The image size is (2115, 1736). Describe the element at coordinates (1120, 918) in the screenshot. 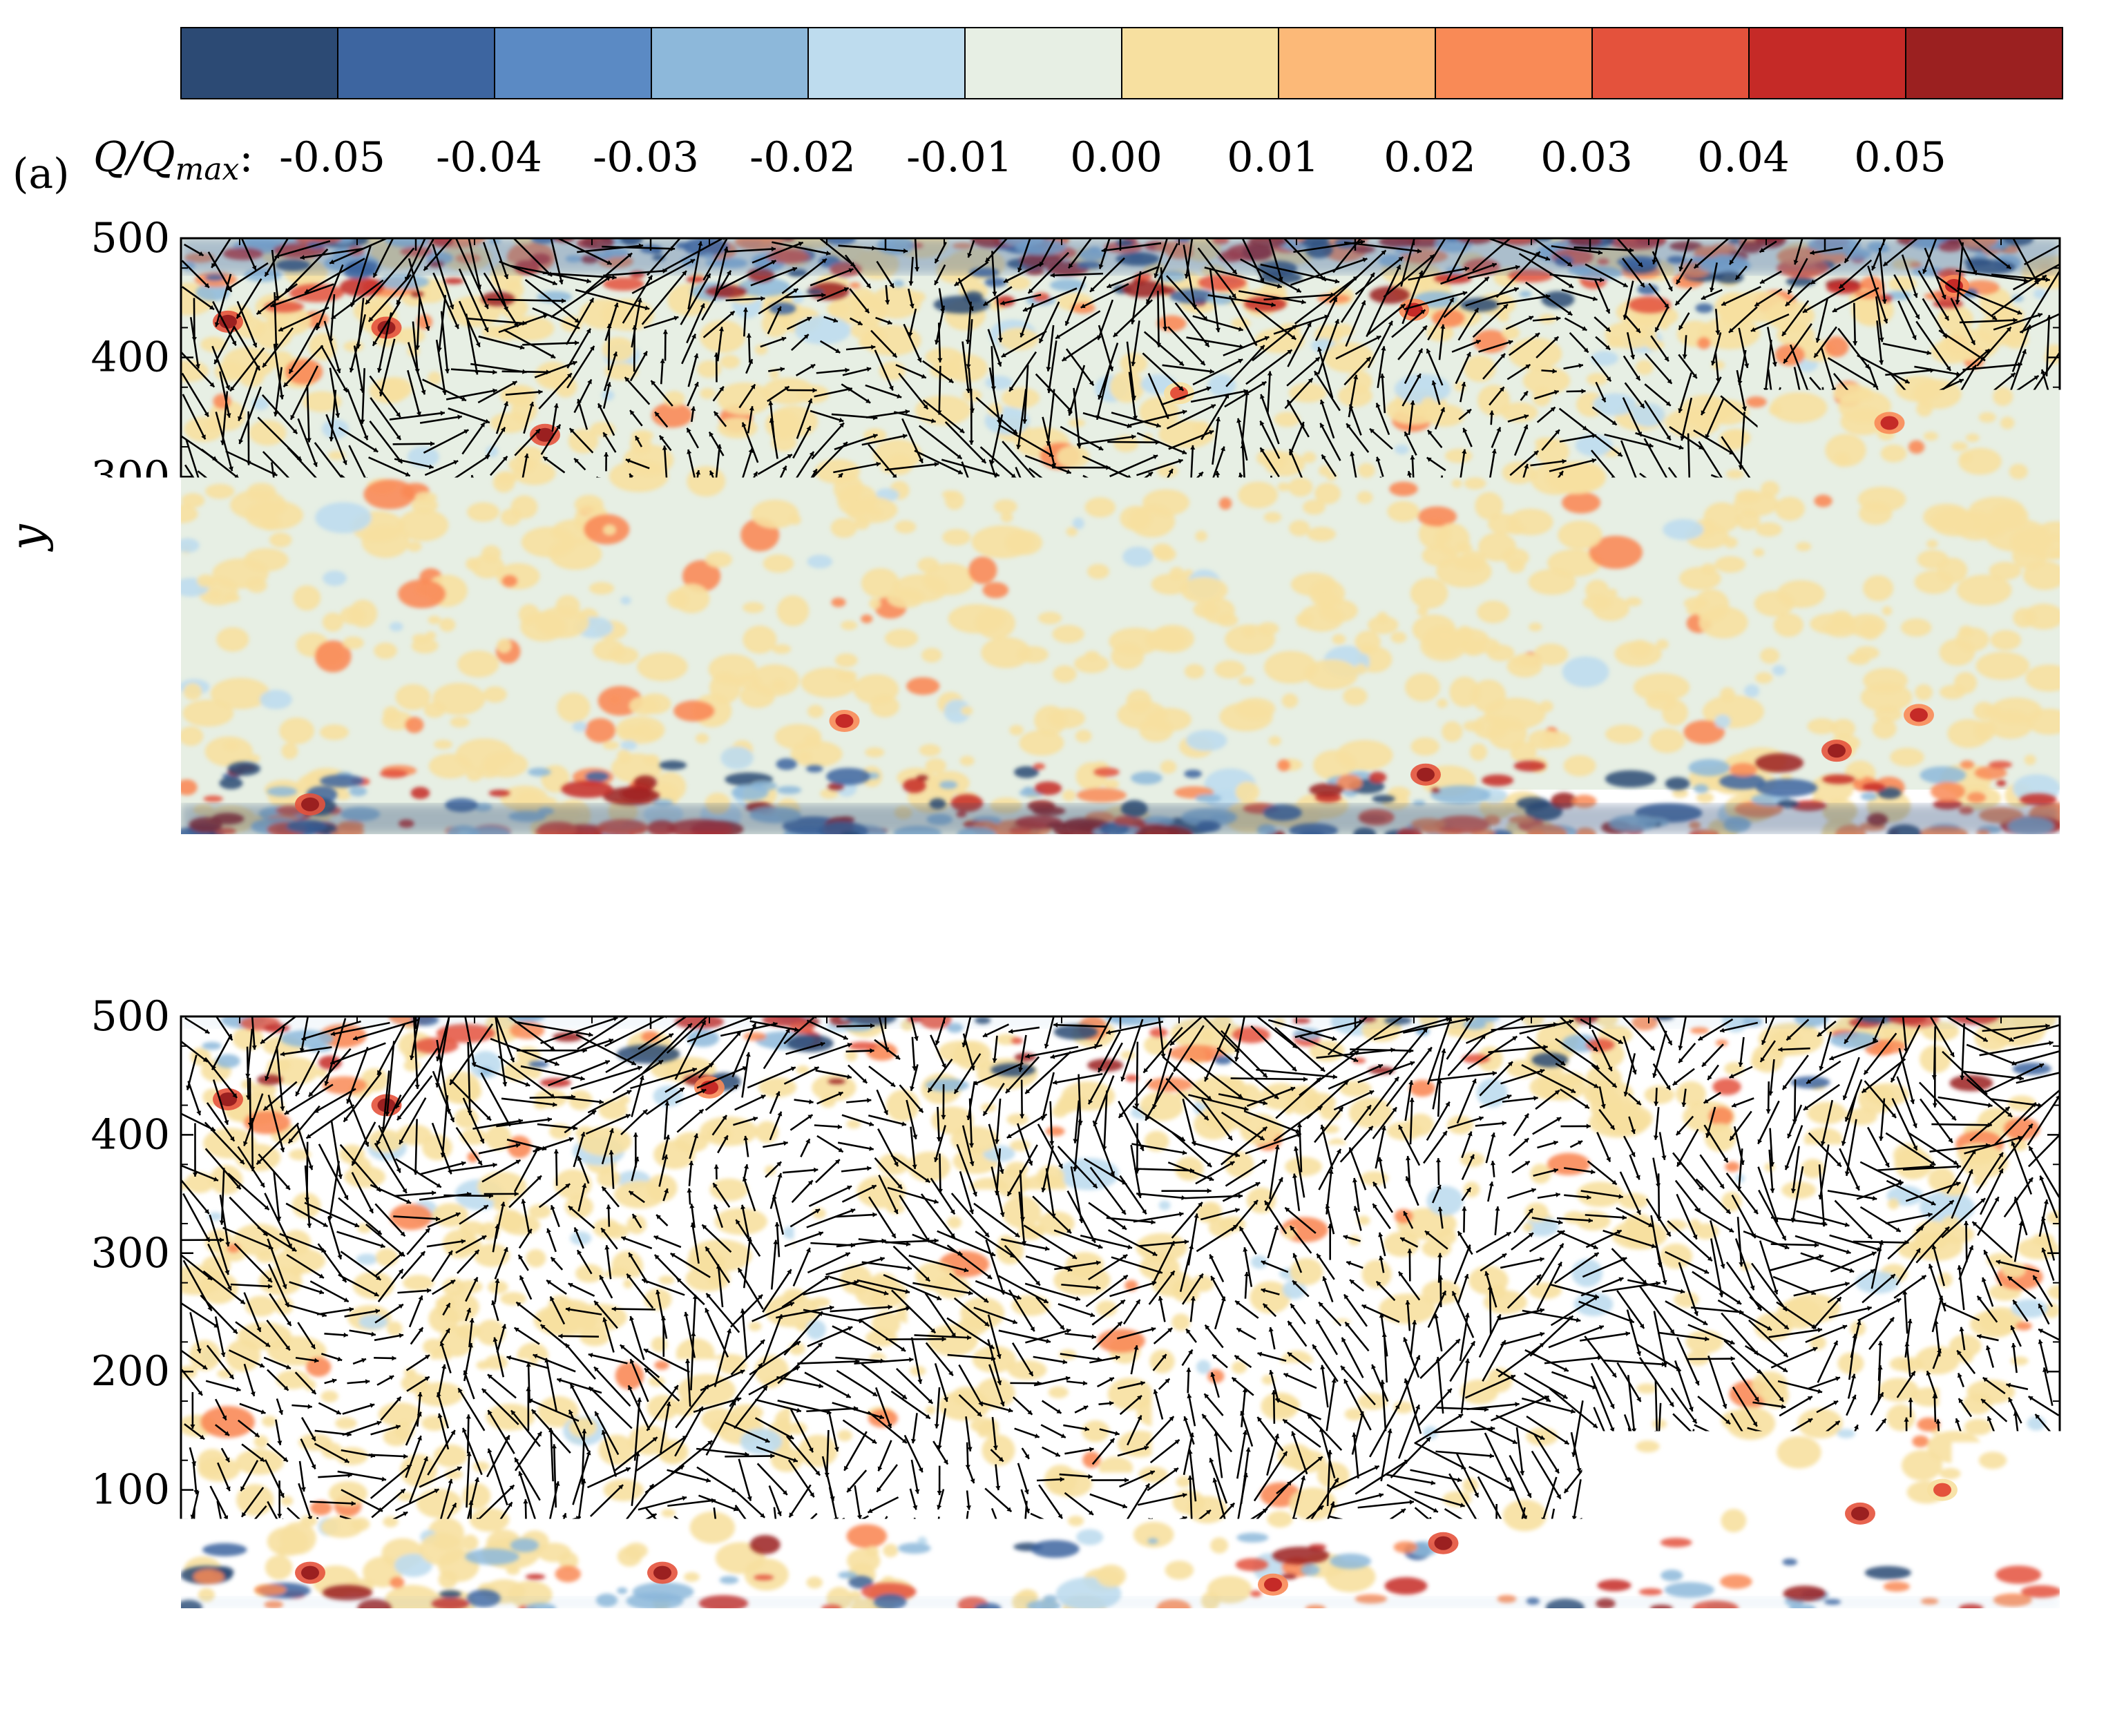

I see `panel-a-xlabel: x` at that location.